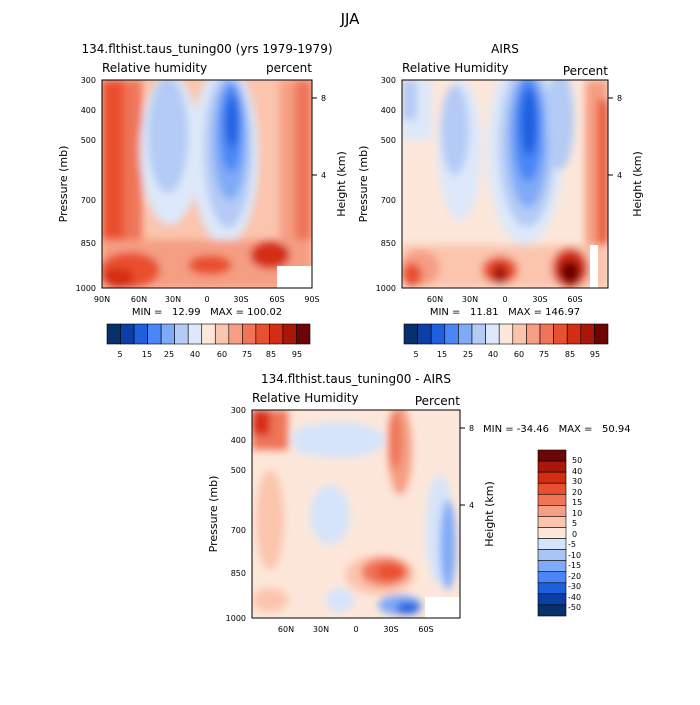 This screenshot has width=700, height=705. Describe the element at coordinates (574, 586) in the screenshot. I see `panel-3-cb-label-m30: -30` at that location.